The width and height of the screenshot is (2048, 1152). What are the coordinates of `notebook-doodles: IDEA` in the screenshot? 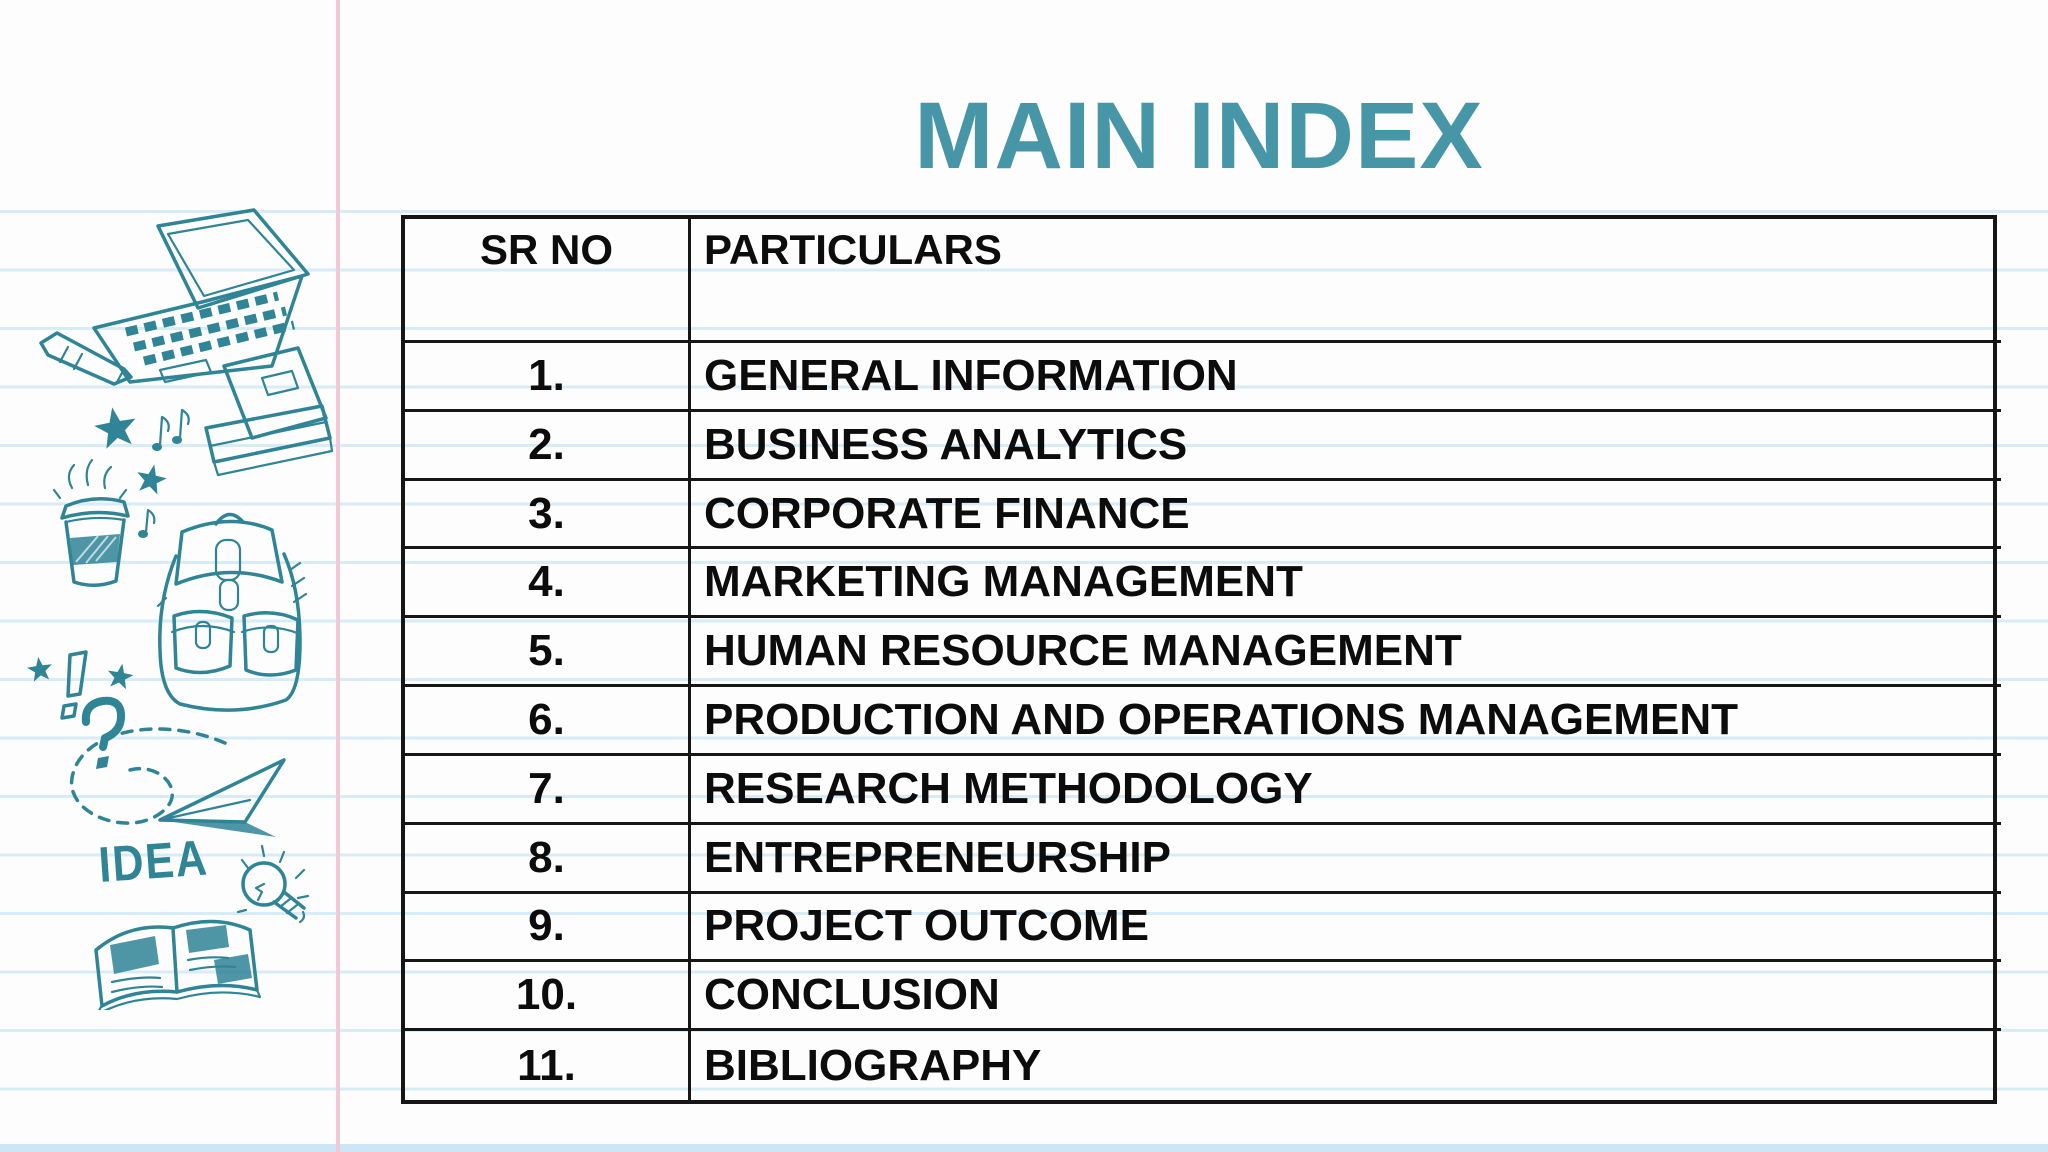 It's located at (179, 609).